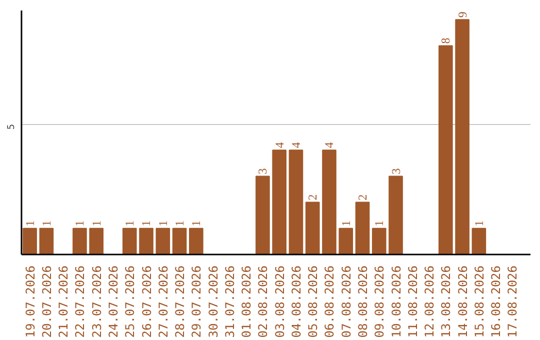 Image resolution: width=540 pixels, height=340 pixels. What do you see at coordinates (379, 301) in the screenshot?
I see `x-tick-label: 09.08.2026` at bounding box center [379, 301].